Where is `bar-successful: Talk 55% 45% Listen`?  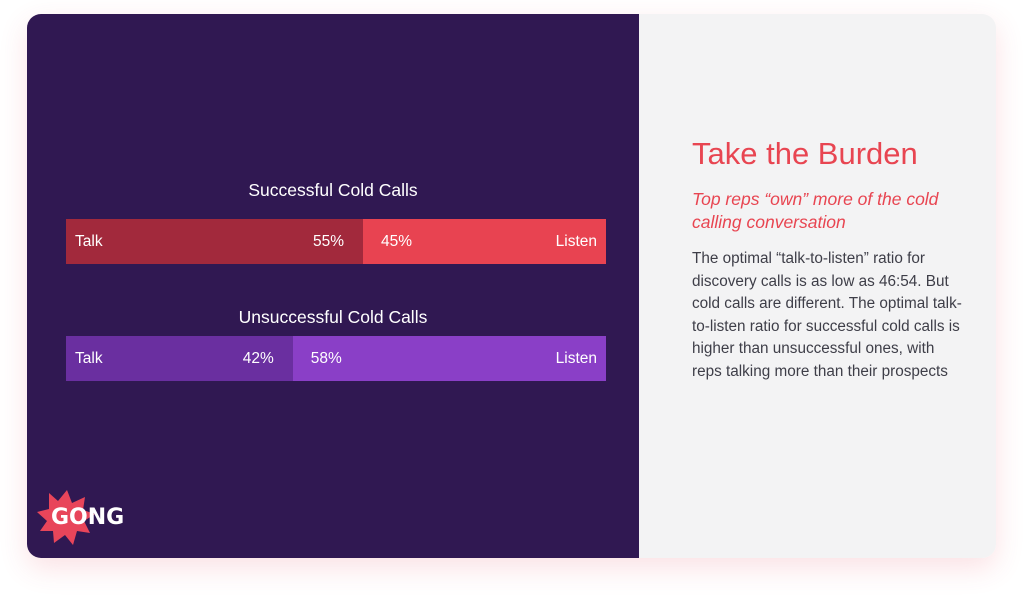
bar-successful: Talk 55% 45% Listen is located at coordinates (336, 241).